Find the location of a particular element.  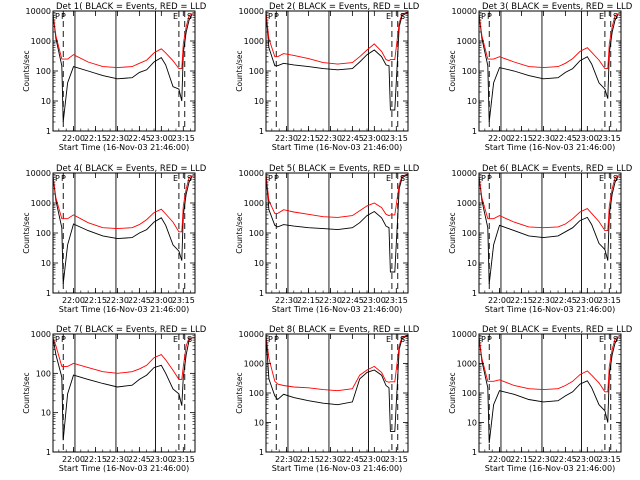

panel-title: Det 6( BLACK = Events, RED = LLD is located at coordinates (557, 169).